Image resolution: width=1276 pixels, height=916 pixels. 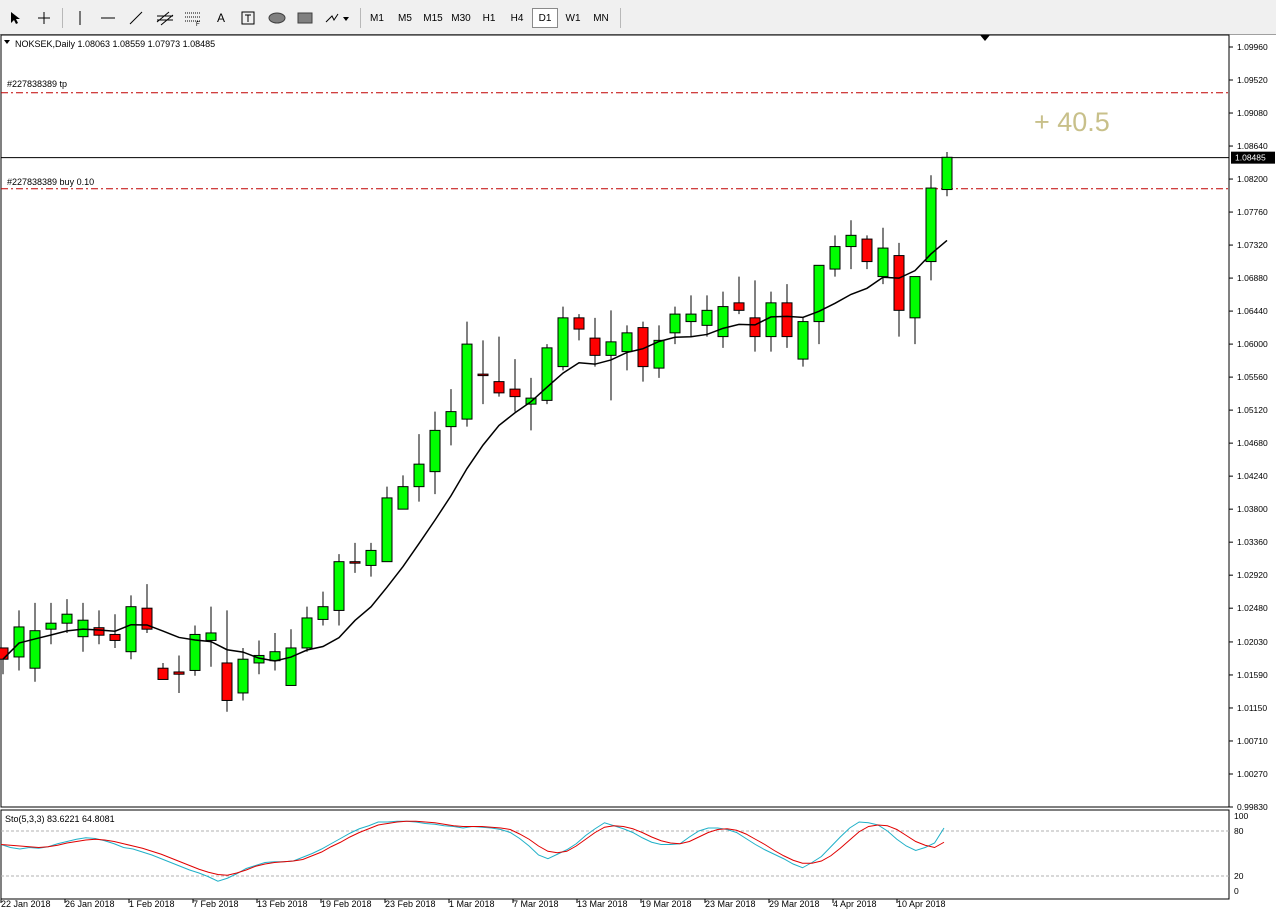 I want to click on current-price-label: 1.08485, so click(x=1250, y=158).